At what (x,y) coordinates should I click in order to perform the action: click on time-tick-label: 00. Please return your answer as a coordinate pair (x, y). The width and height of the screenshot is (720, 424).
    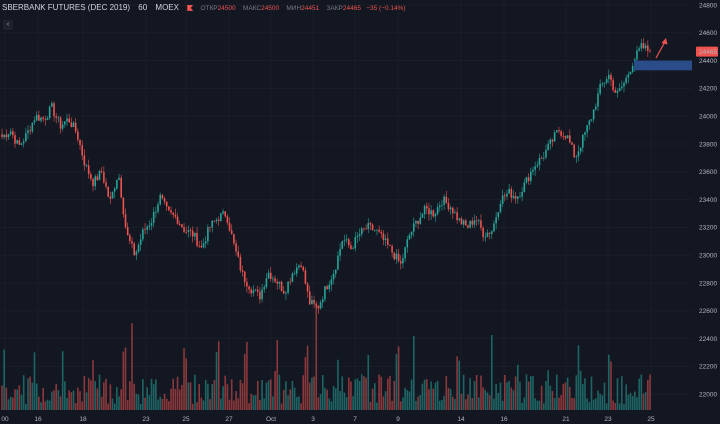
    Looking at the image, I should click on (5, 419).